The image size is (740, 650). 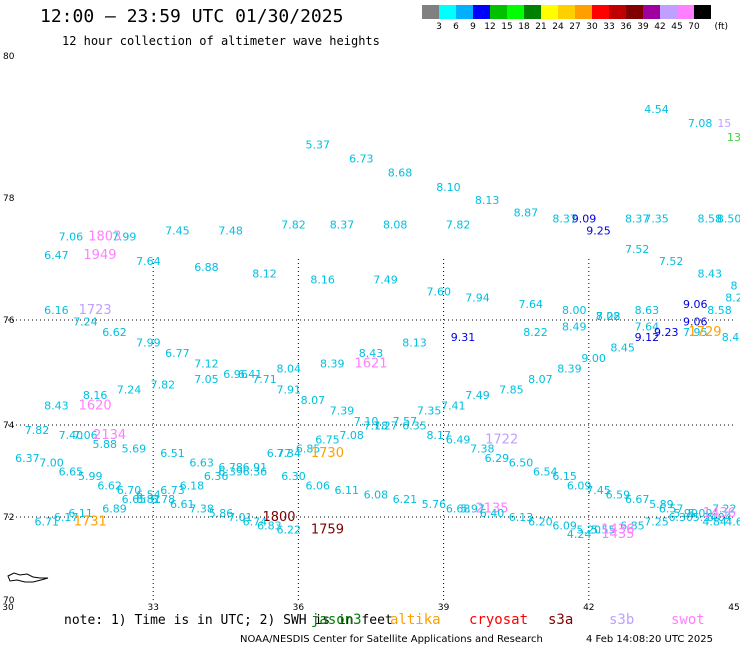 I want to click on legend-label: 9, so click(x=473, y=27).